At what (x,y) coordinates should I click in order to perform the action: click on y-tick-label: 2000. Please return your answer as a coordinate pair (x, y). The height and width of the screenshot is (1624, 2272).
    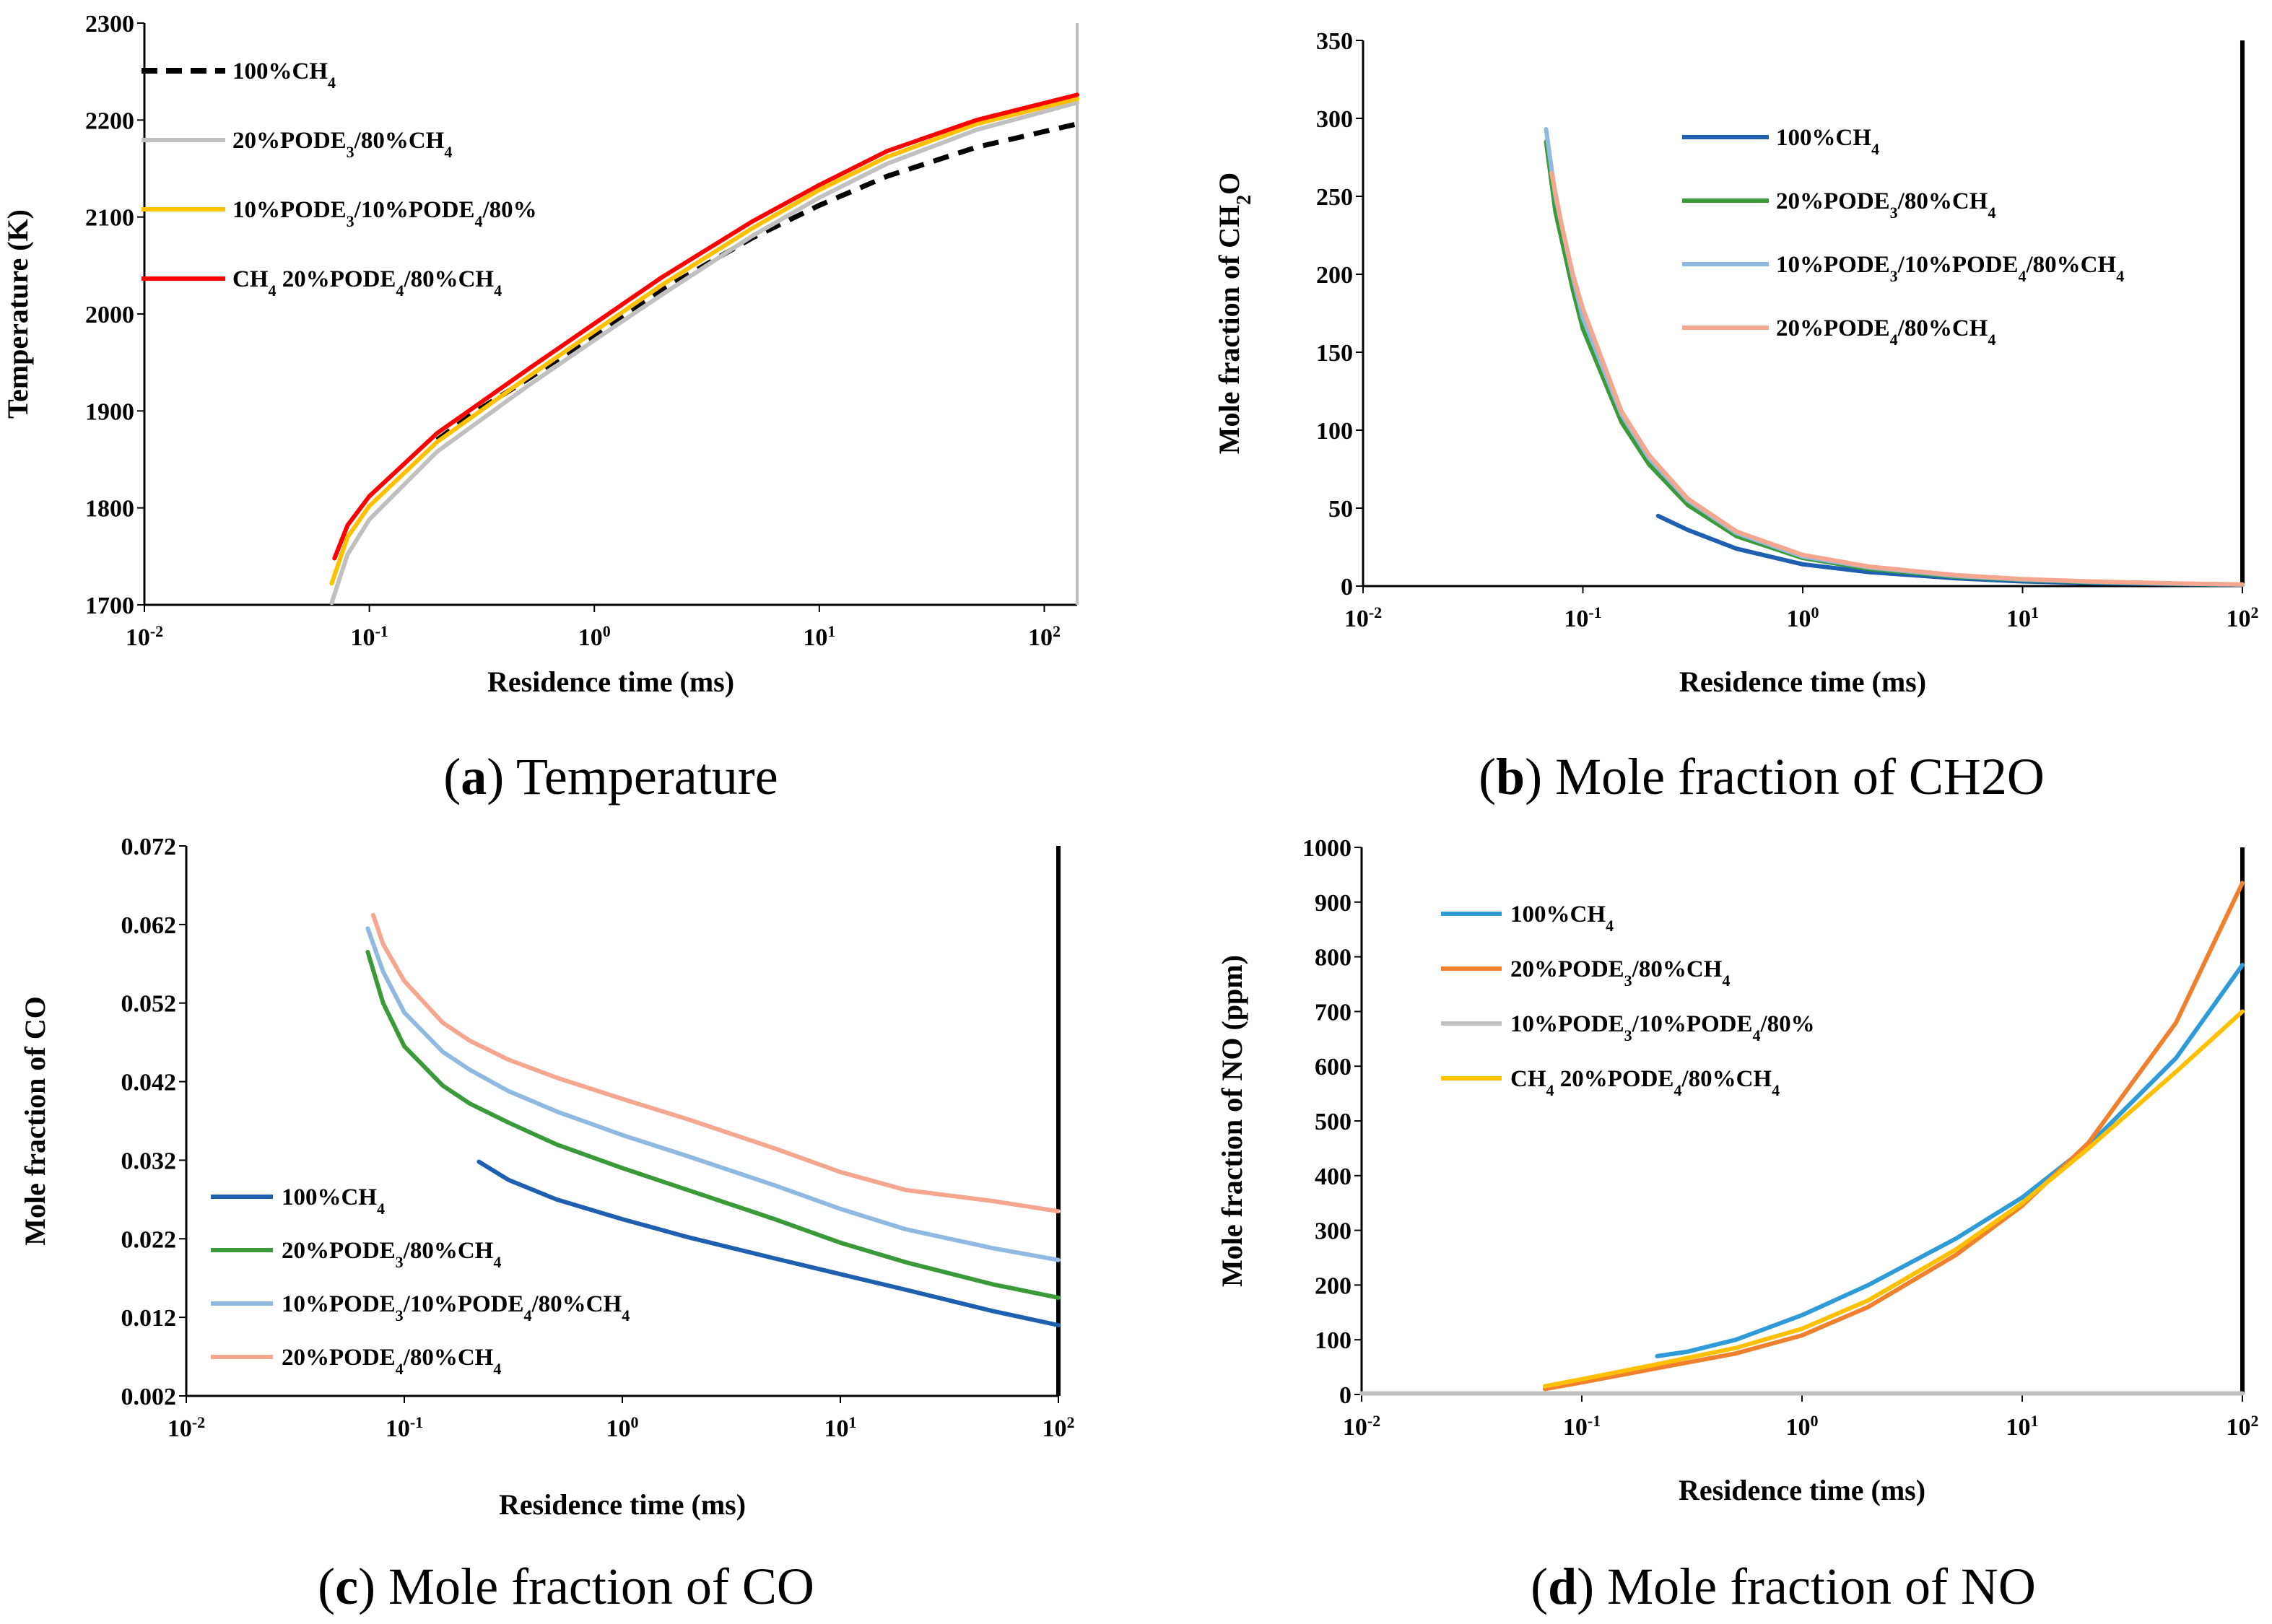
    Looking at the image, I should click on (109, 315).